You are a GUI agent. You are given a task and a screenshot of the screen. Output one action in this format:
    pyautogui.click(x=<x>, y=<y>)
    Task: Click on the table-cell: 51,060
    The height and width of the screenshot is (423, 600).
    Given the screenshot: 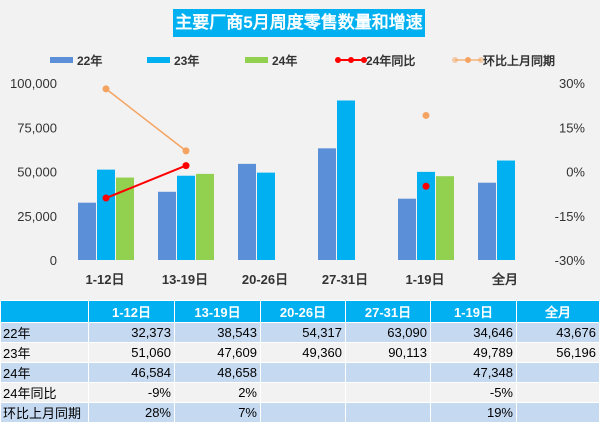 What is the action you would take?
    pyautogui.click(x=131, y=352)
    